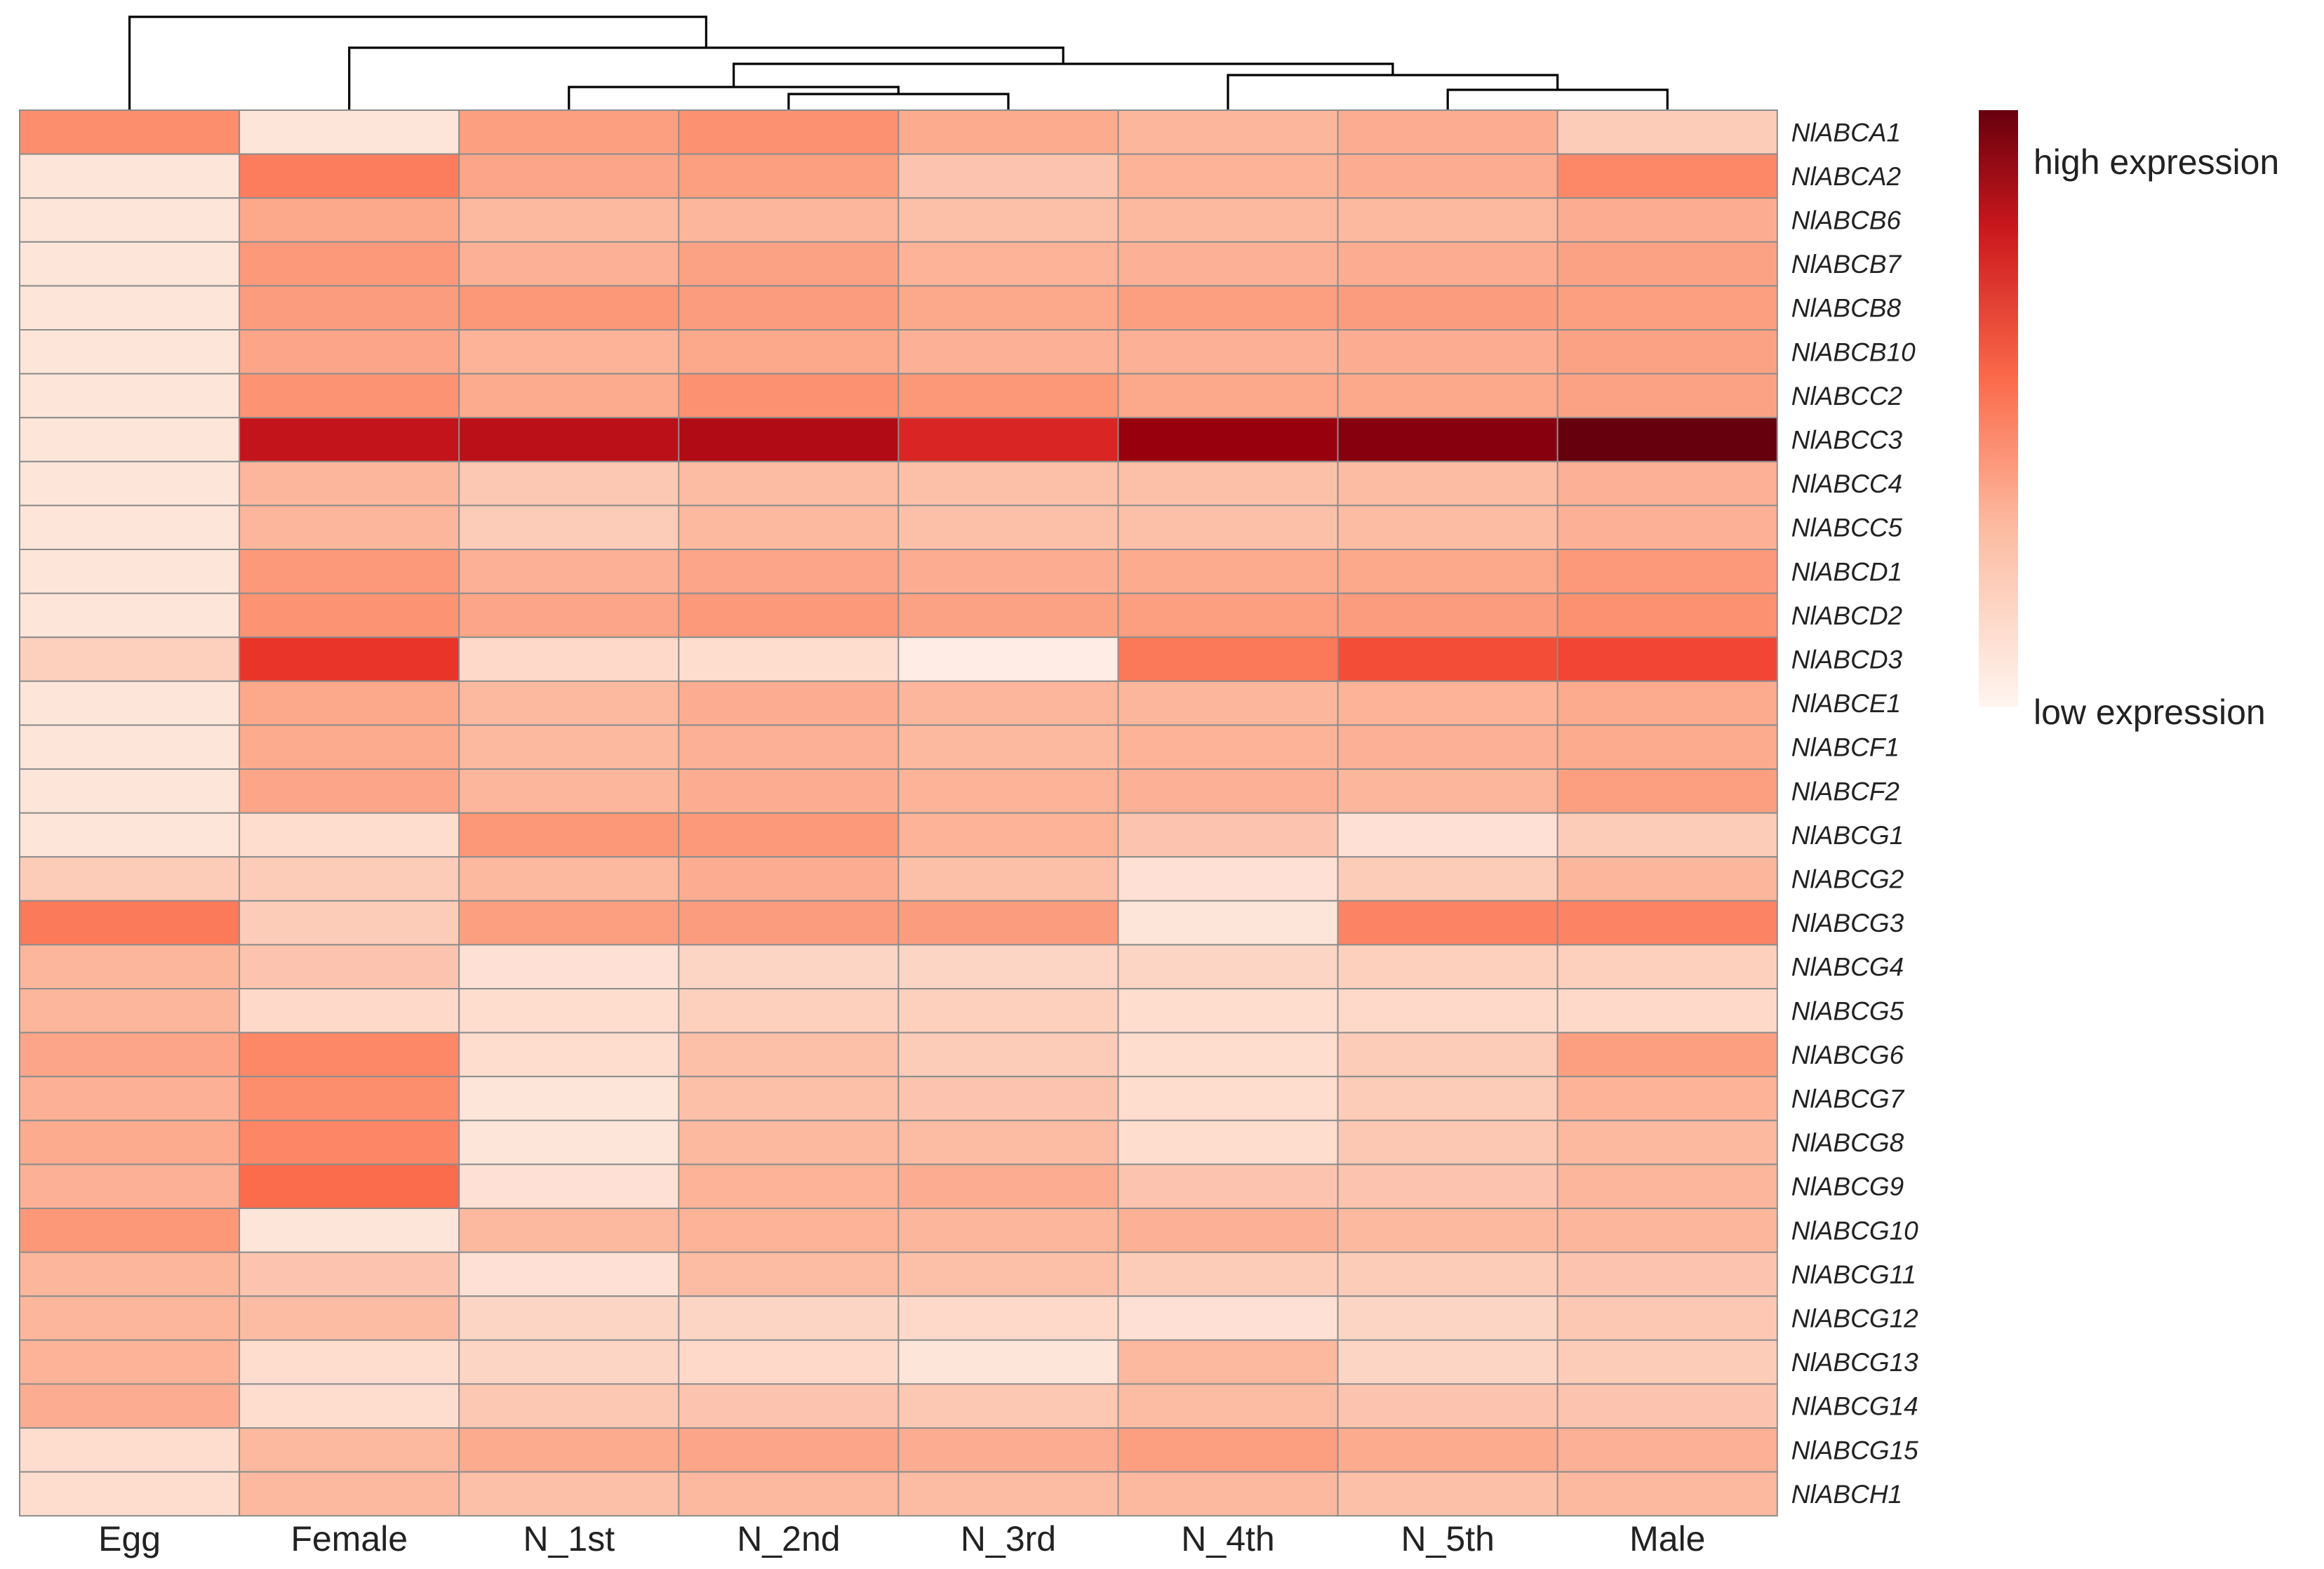  What do you see at coordinates (1846, 132) in the screenshot?
I see `row-label: NlABCA1` at bounding box center [1846, 132].